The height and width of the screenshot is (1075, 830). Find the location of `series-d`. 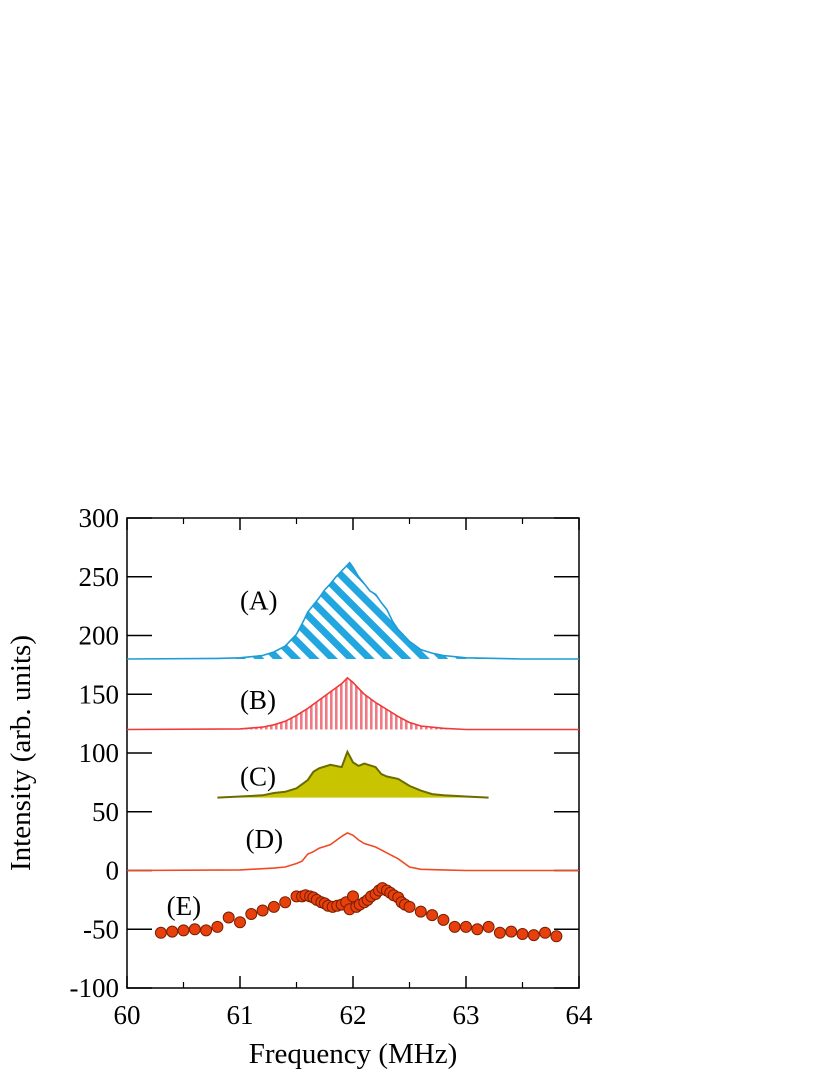

series-d is located at coordinates (353, 852).